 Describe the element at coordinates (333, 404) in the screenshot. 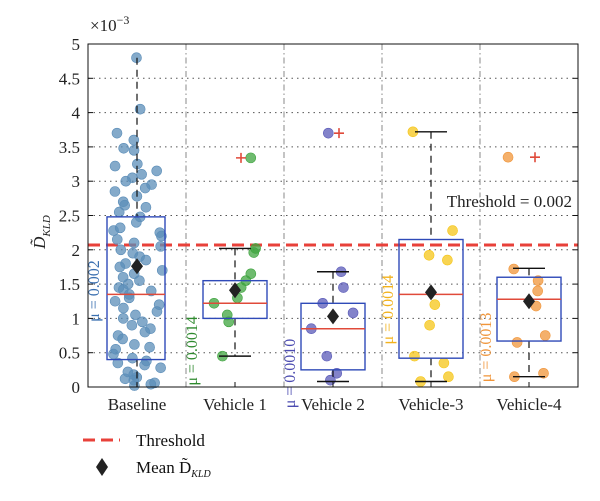

I see `x-tick-label: Vehicle 2` at that location.